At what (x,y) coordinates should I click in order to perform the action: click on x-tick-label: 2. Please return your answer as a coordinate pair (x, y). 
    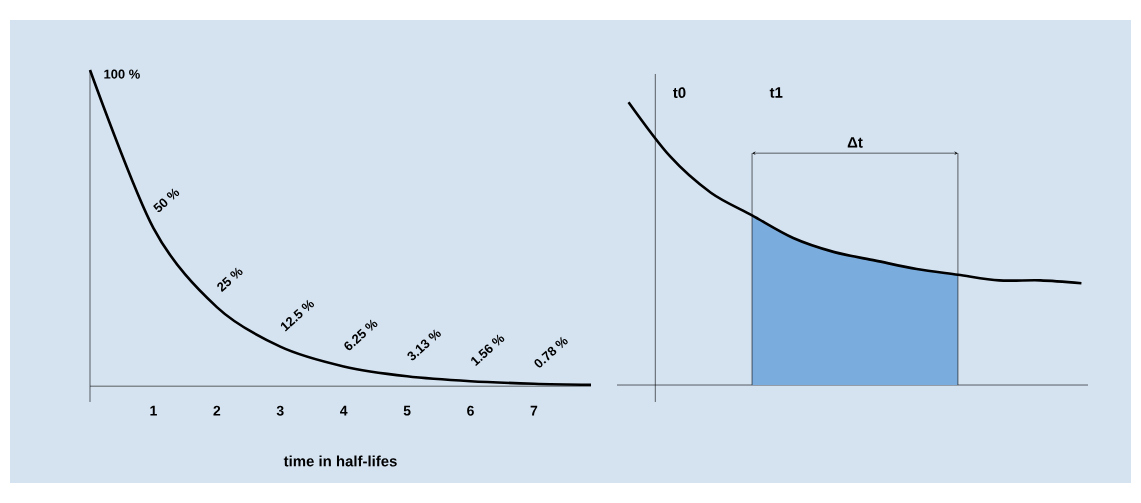
    Looking at the image, I should click on (217, 410).